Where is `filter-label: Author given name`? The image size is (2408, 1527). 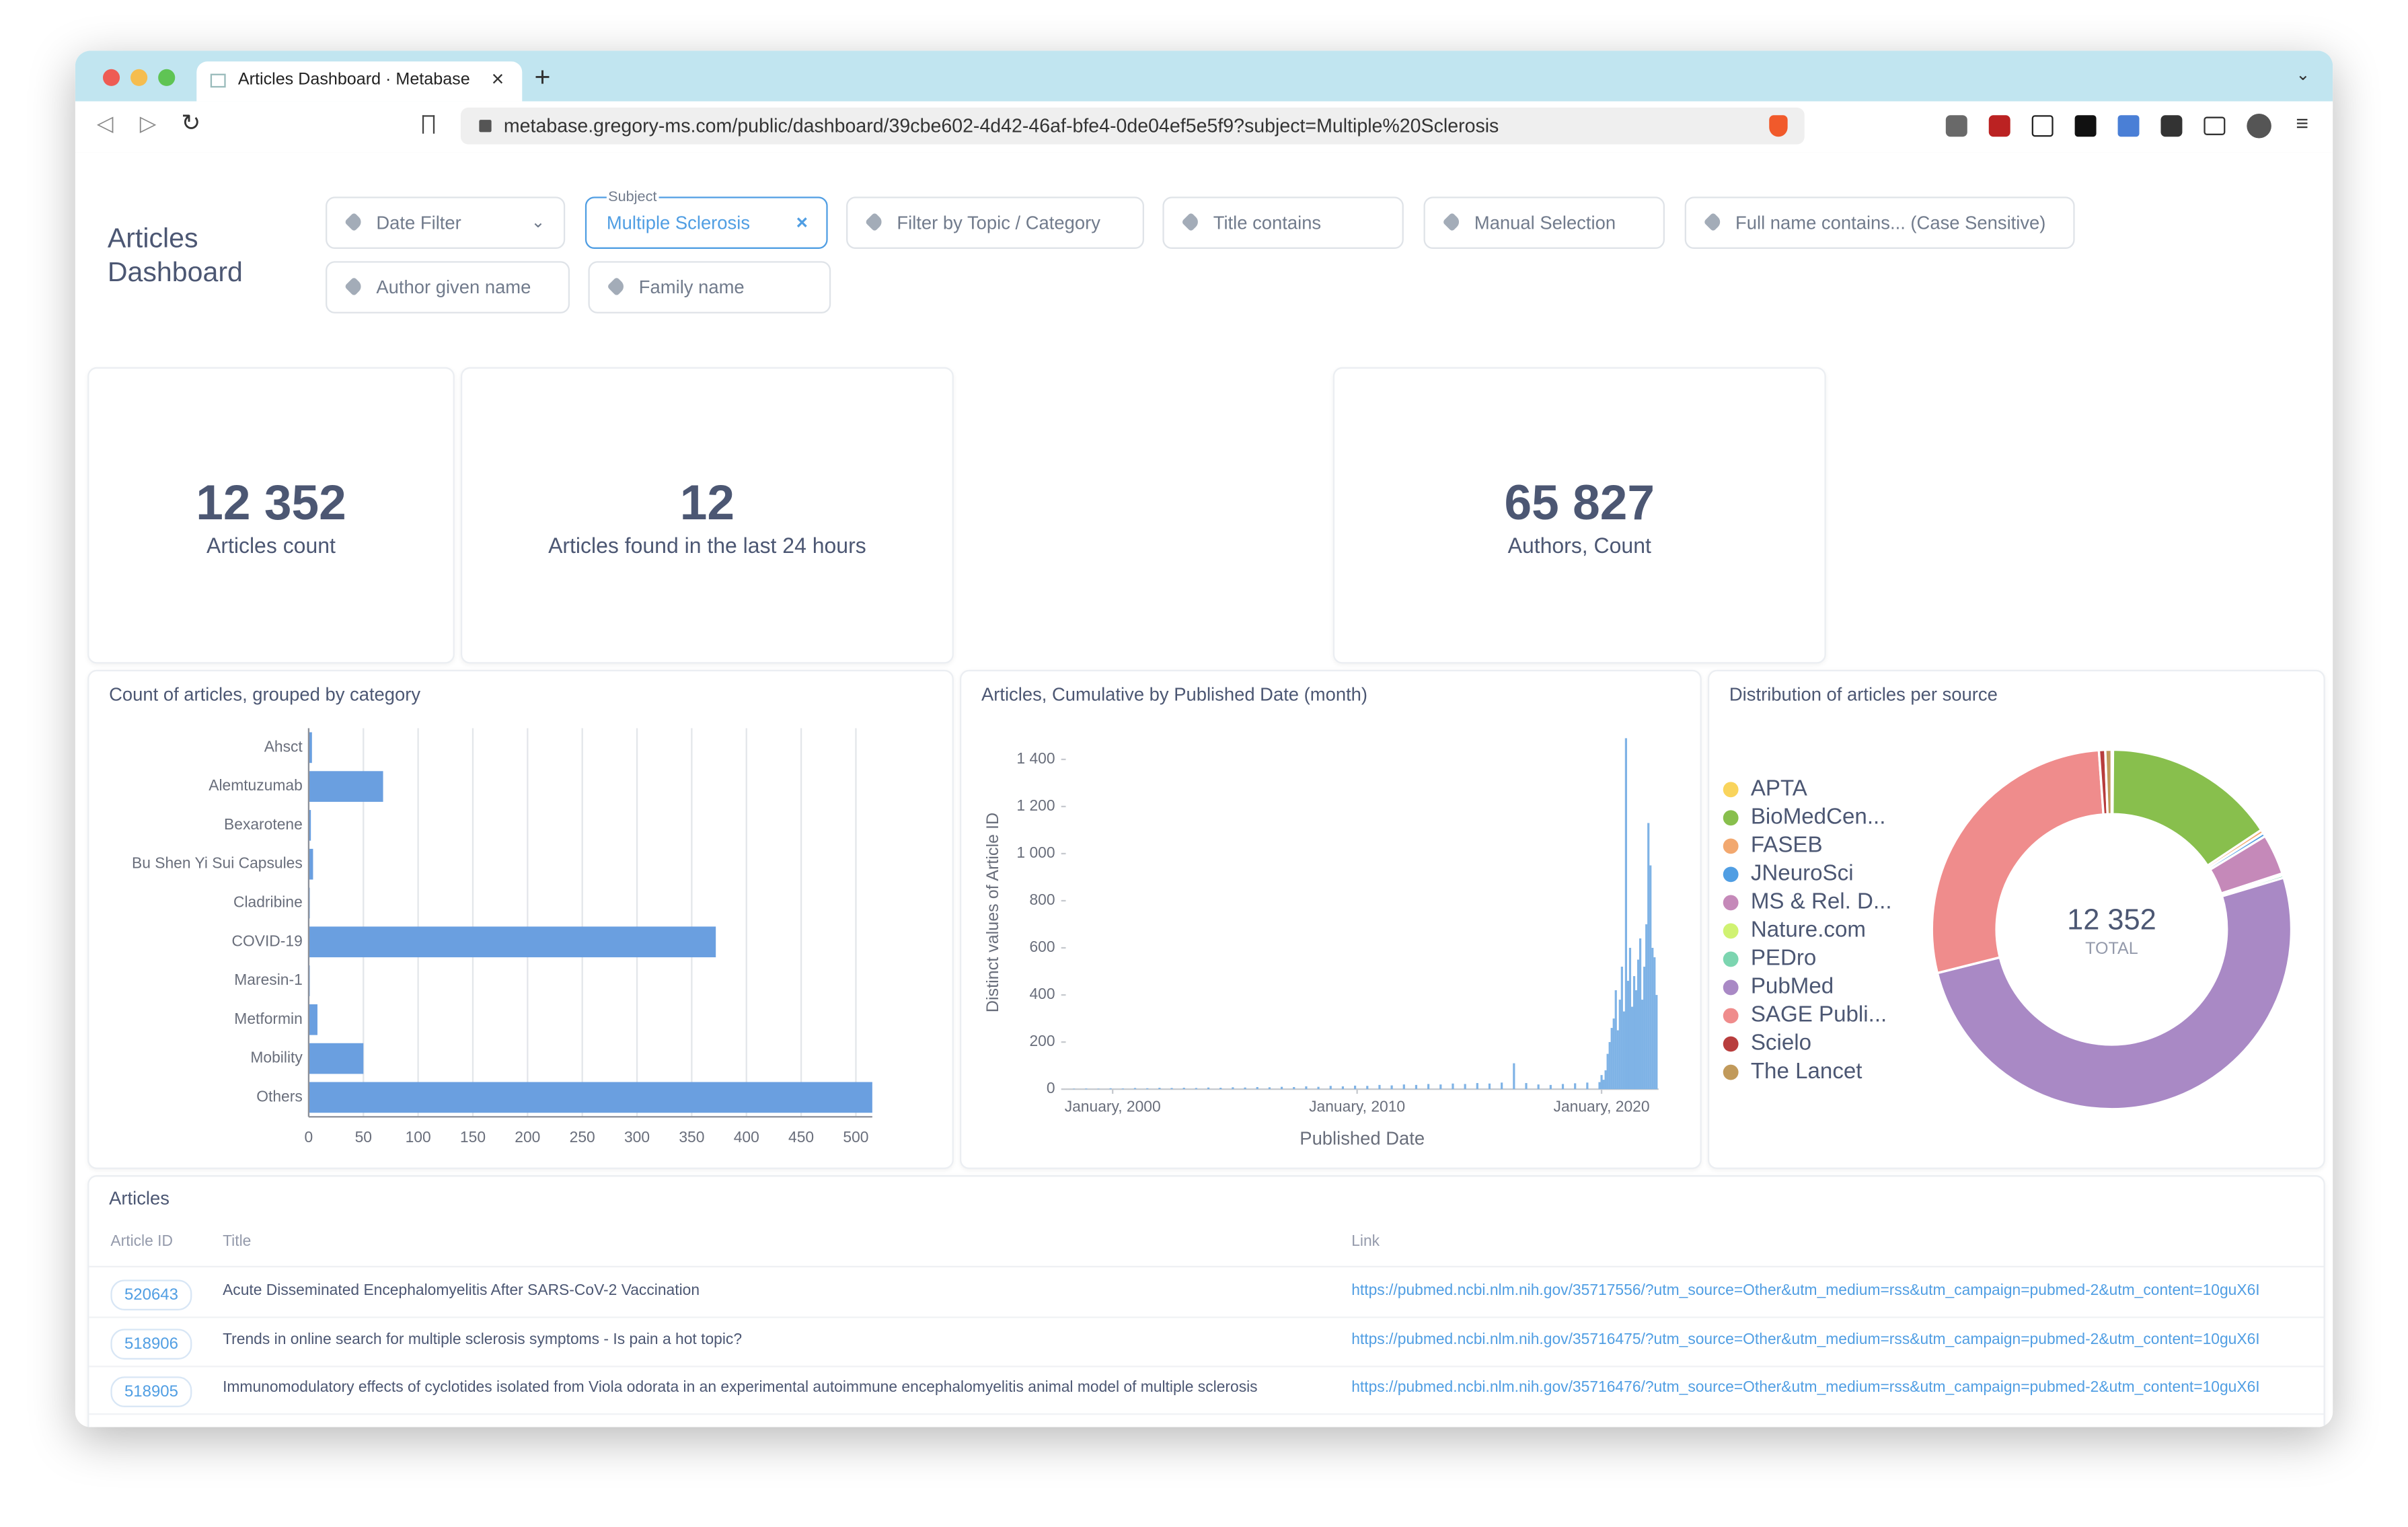 filter-label: Author given name is located at coordinates (453, 287).